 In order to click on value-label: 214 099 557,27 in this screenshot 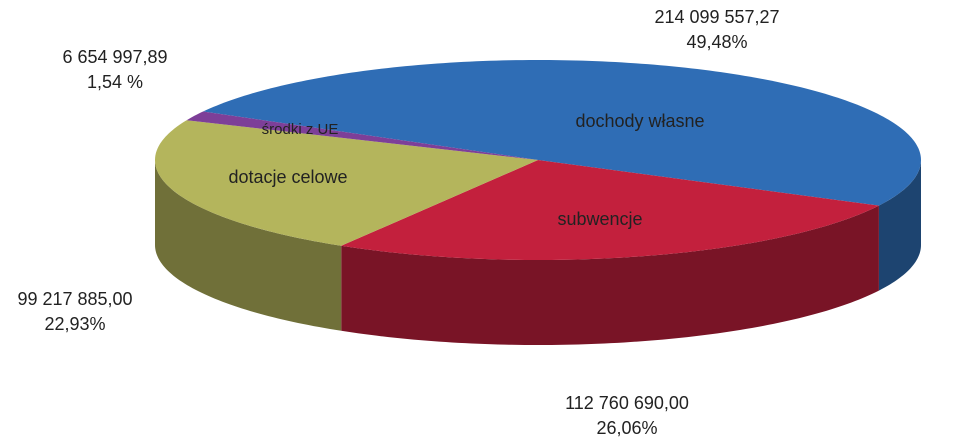, I will do `click(716, 17)`.